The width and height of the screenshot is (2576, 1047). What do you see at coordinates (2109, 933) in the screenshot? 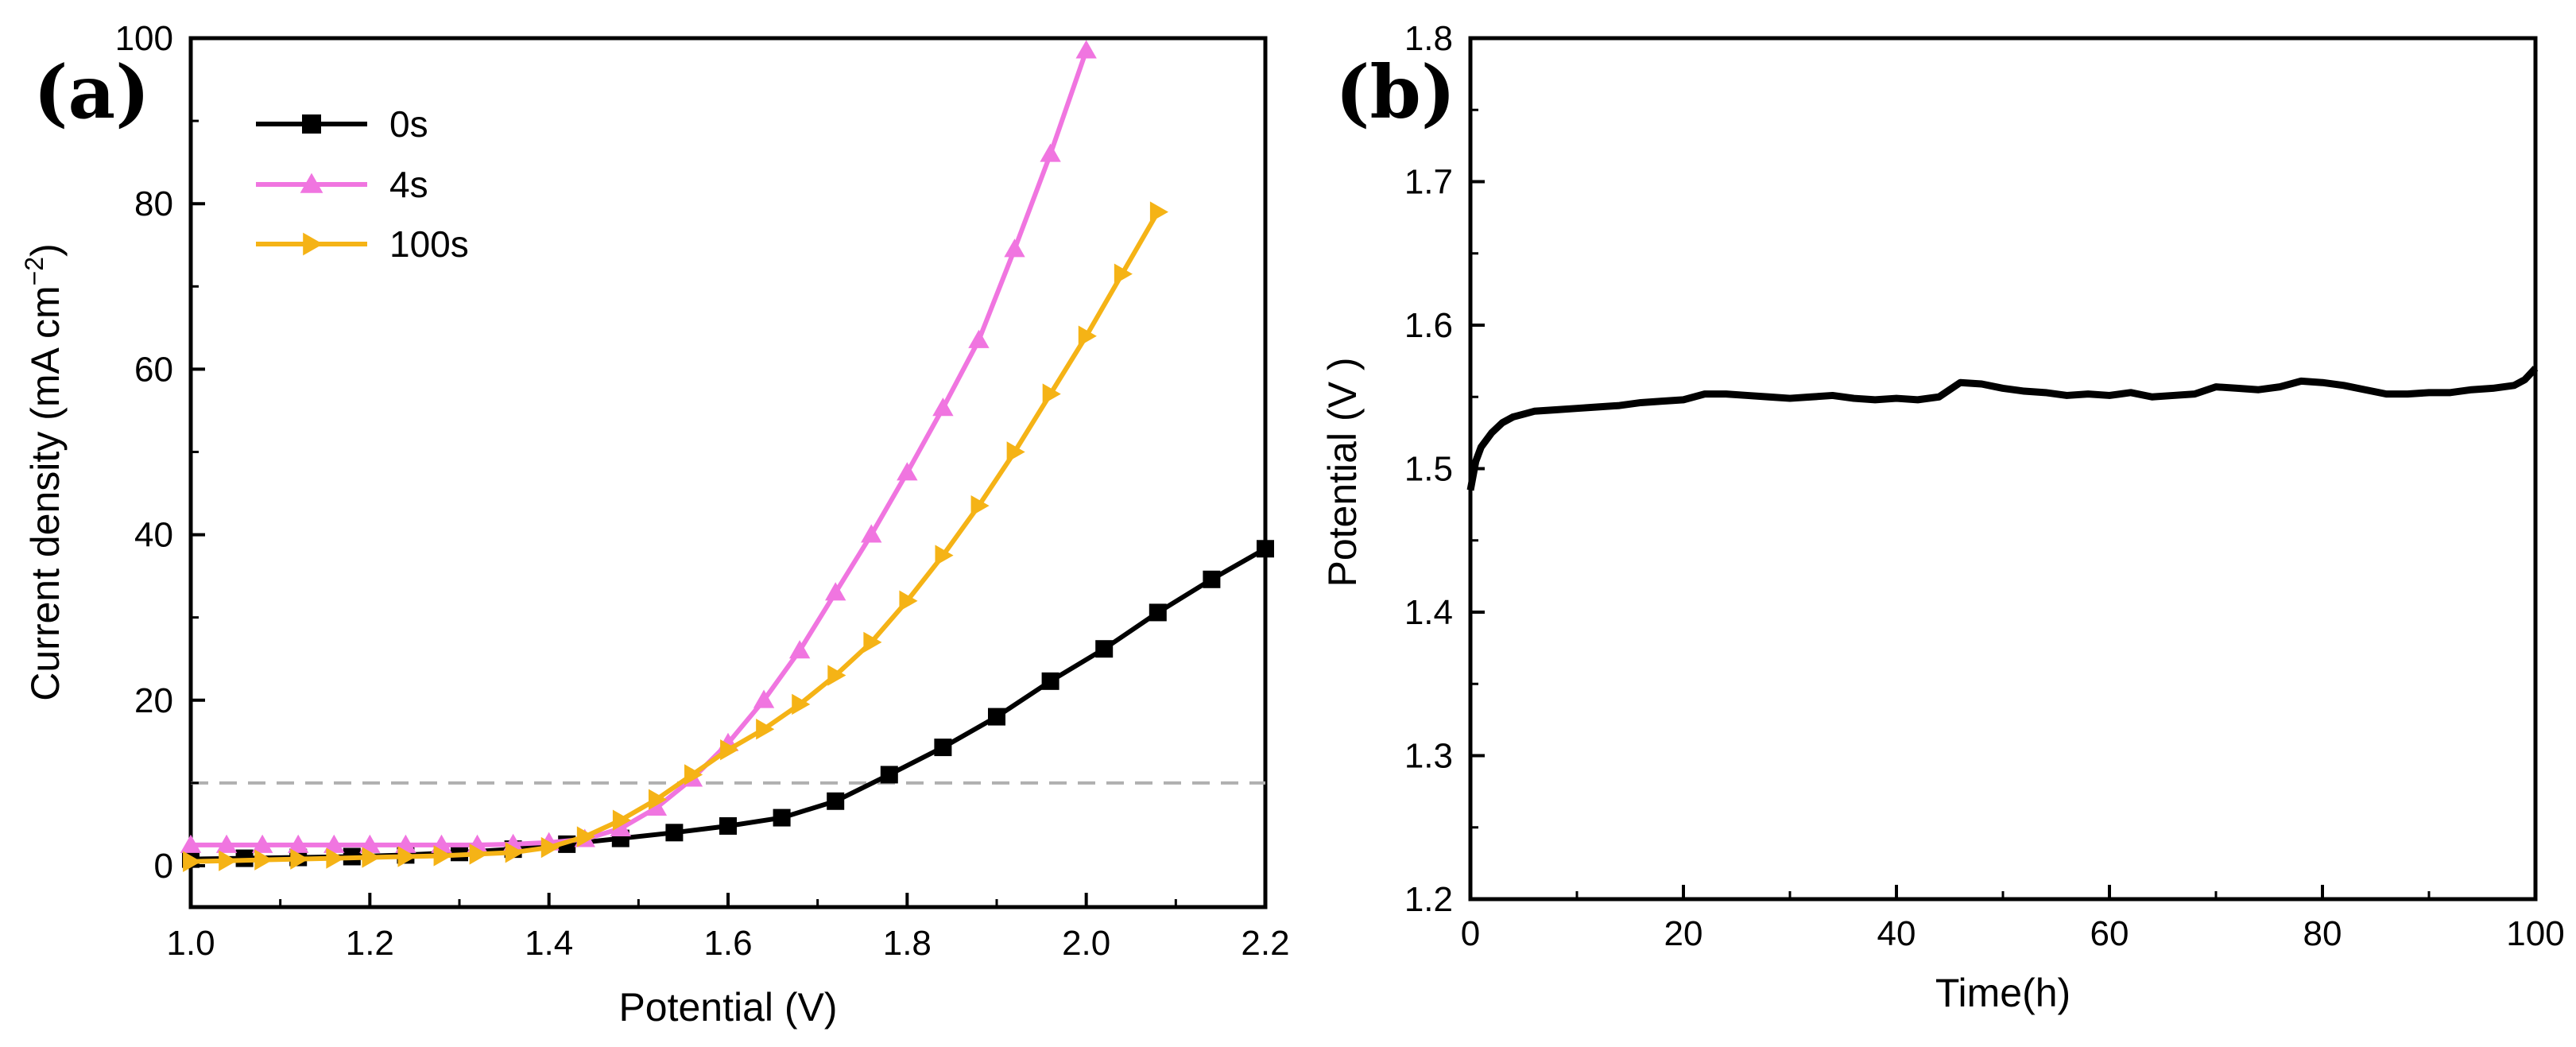
I see `b-x-tick-label-3: 60` at bounding box center [2109, 933].